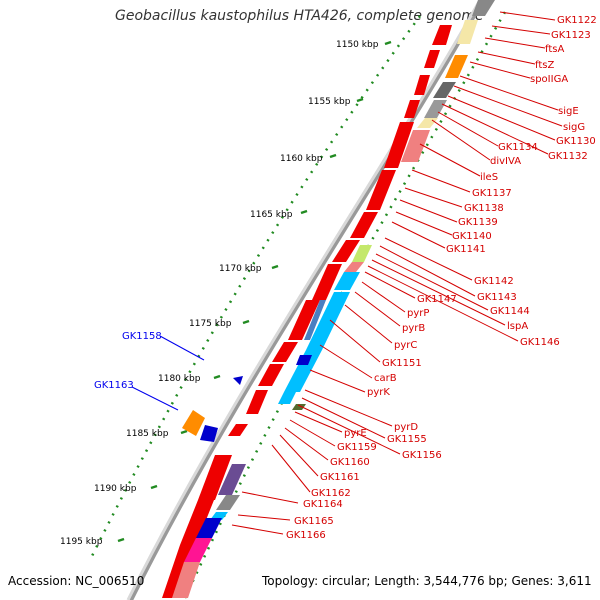 The height and width of the screenshot is (600, 600). I want to click on gene-label: GK1155, so click(407, 439).